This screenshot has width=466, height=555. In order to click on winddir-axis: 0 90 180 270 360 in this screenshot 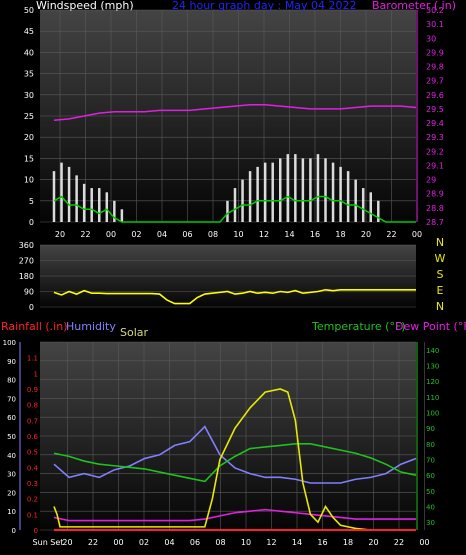, I will do `click(26, 276)`.